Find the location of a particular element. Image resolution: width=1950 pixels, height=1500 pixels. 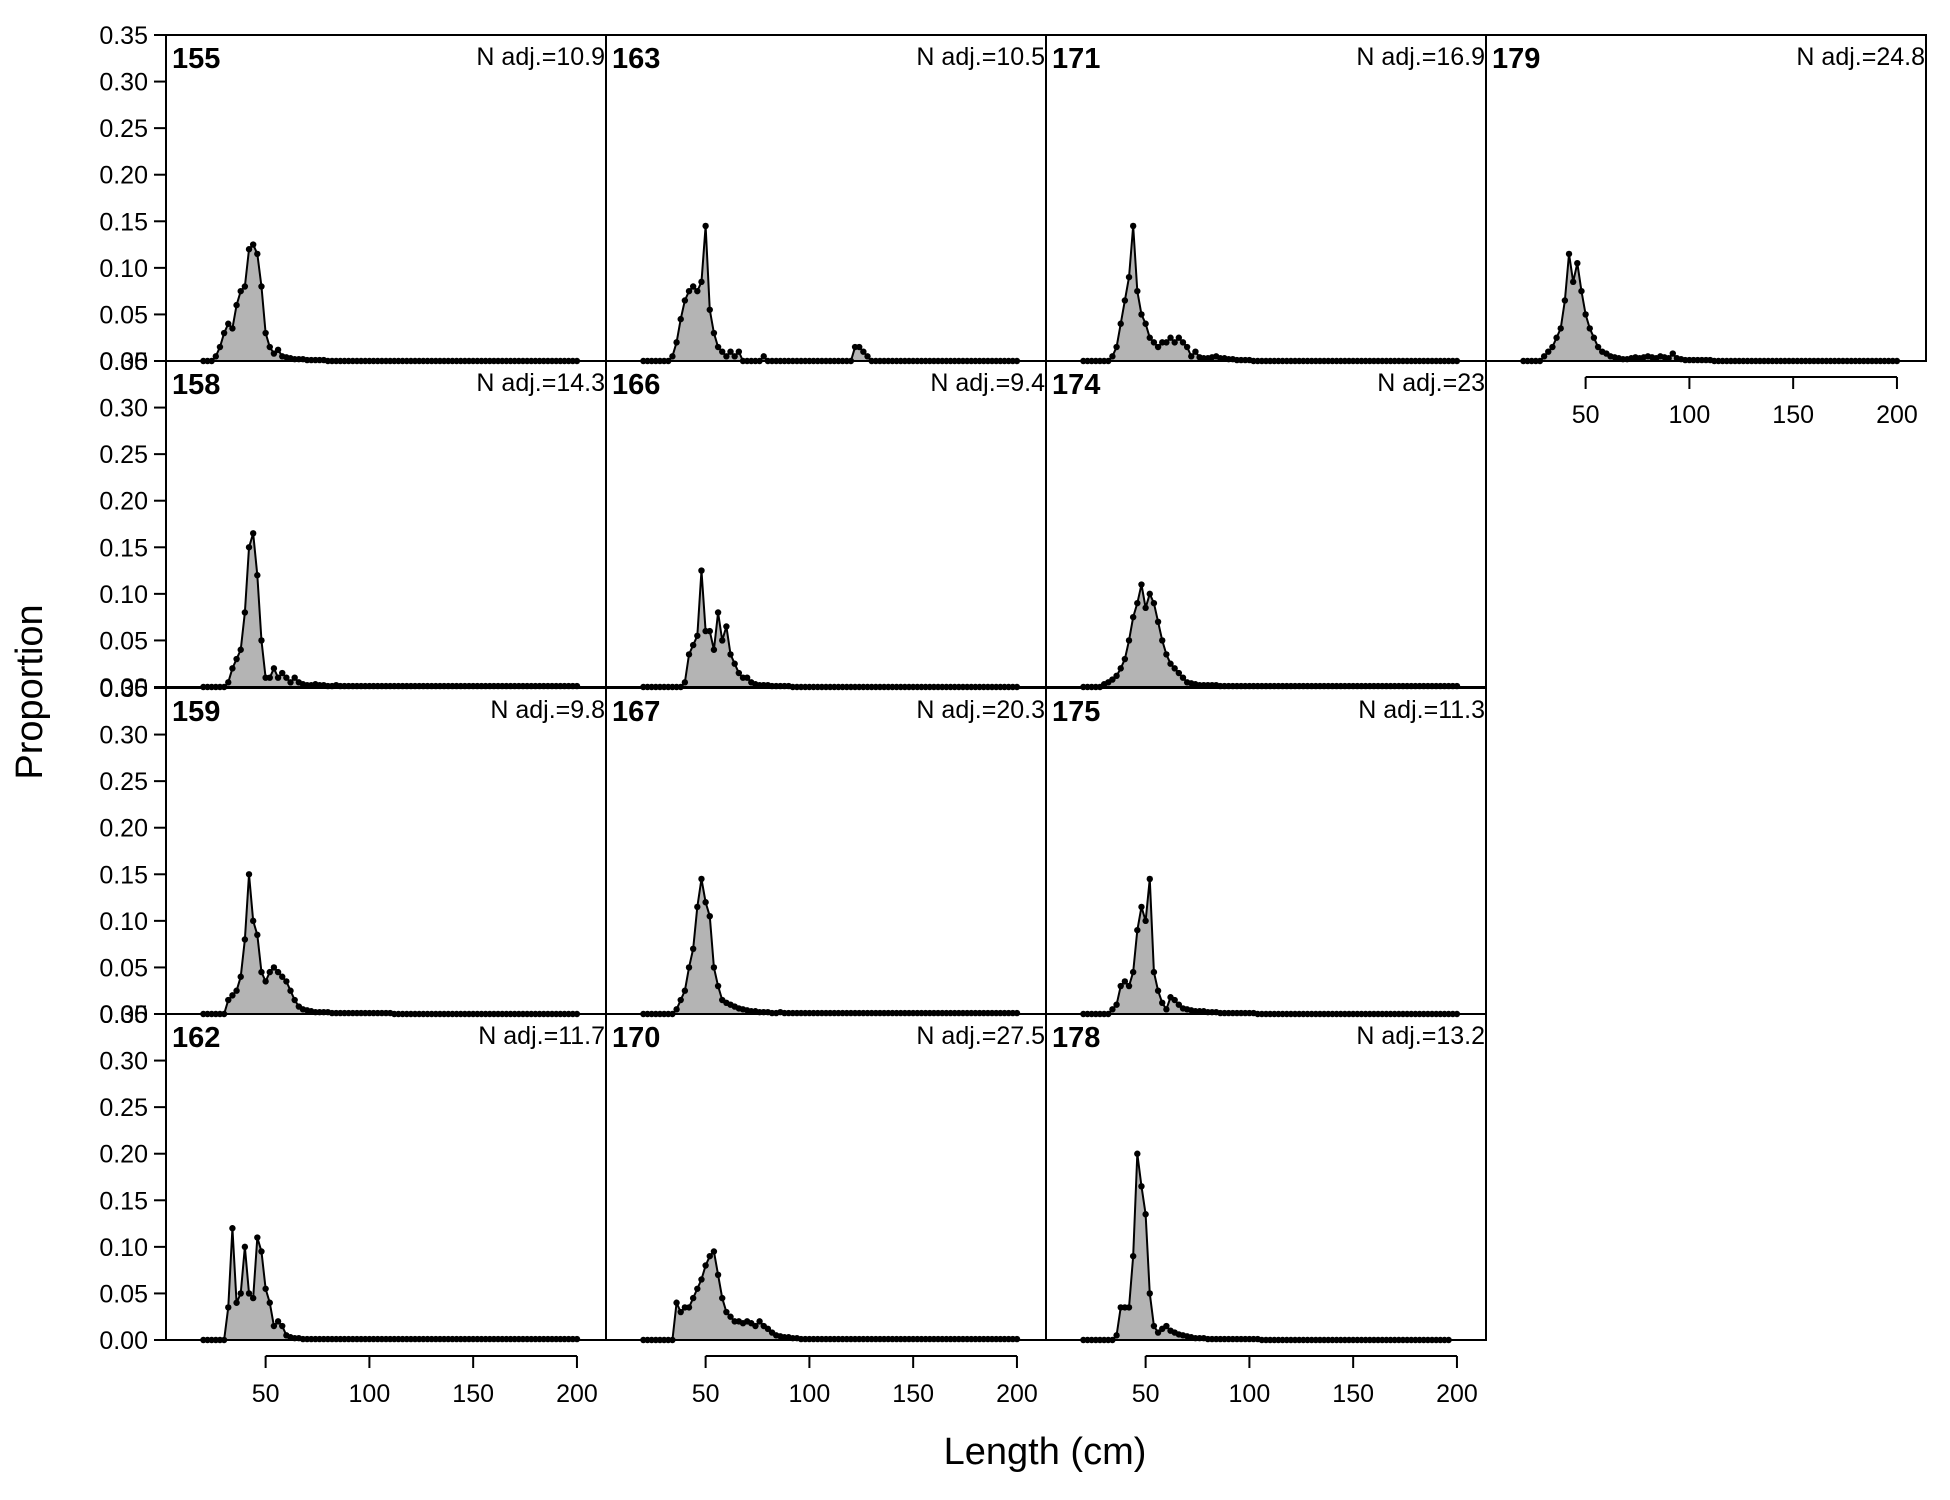

panel-178-label: 178 is located at coordinates (1076, 1038).